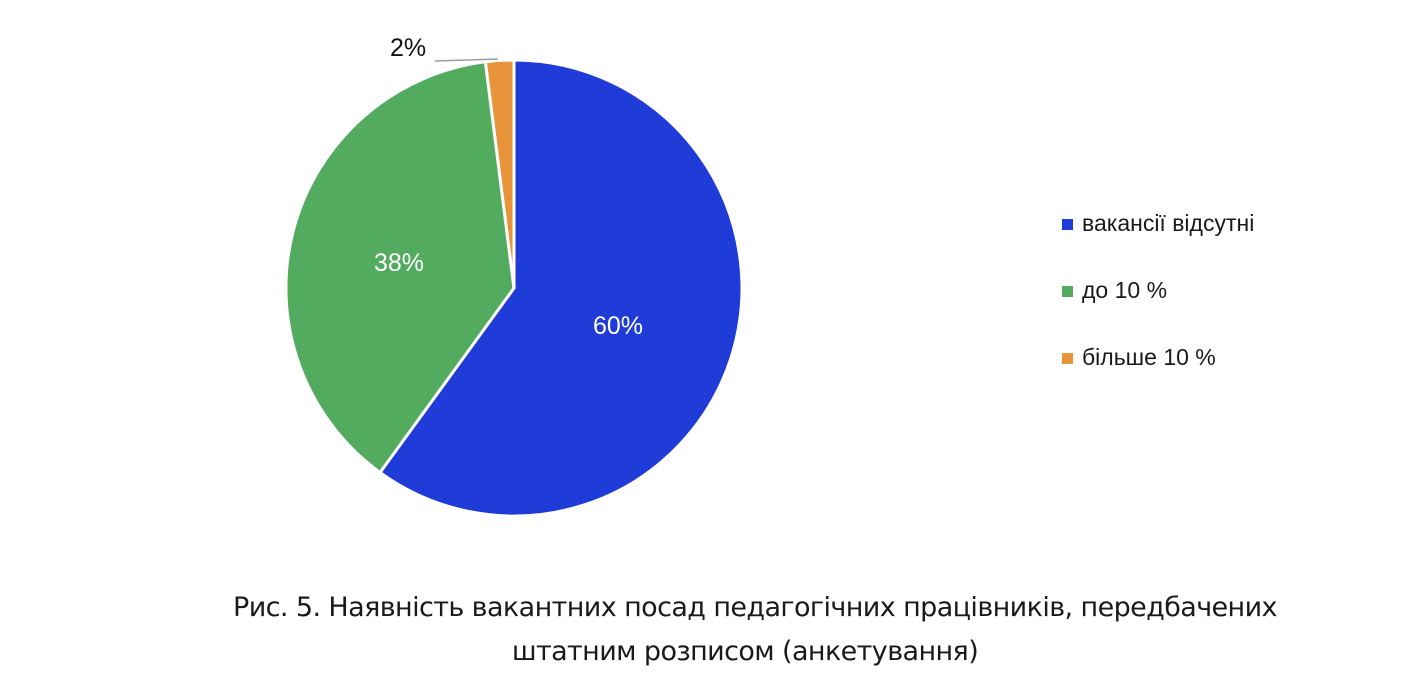 This screenshot has height=700, width=1410. I want to click on legend-item-up-to-10: до 10 %, so click(1158, 290).